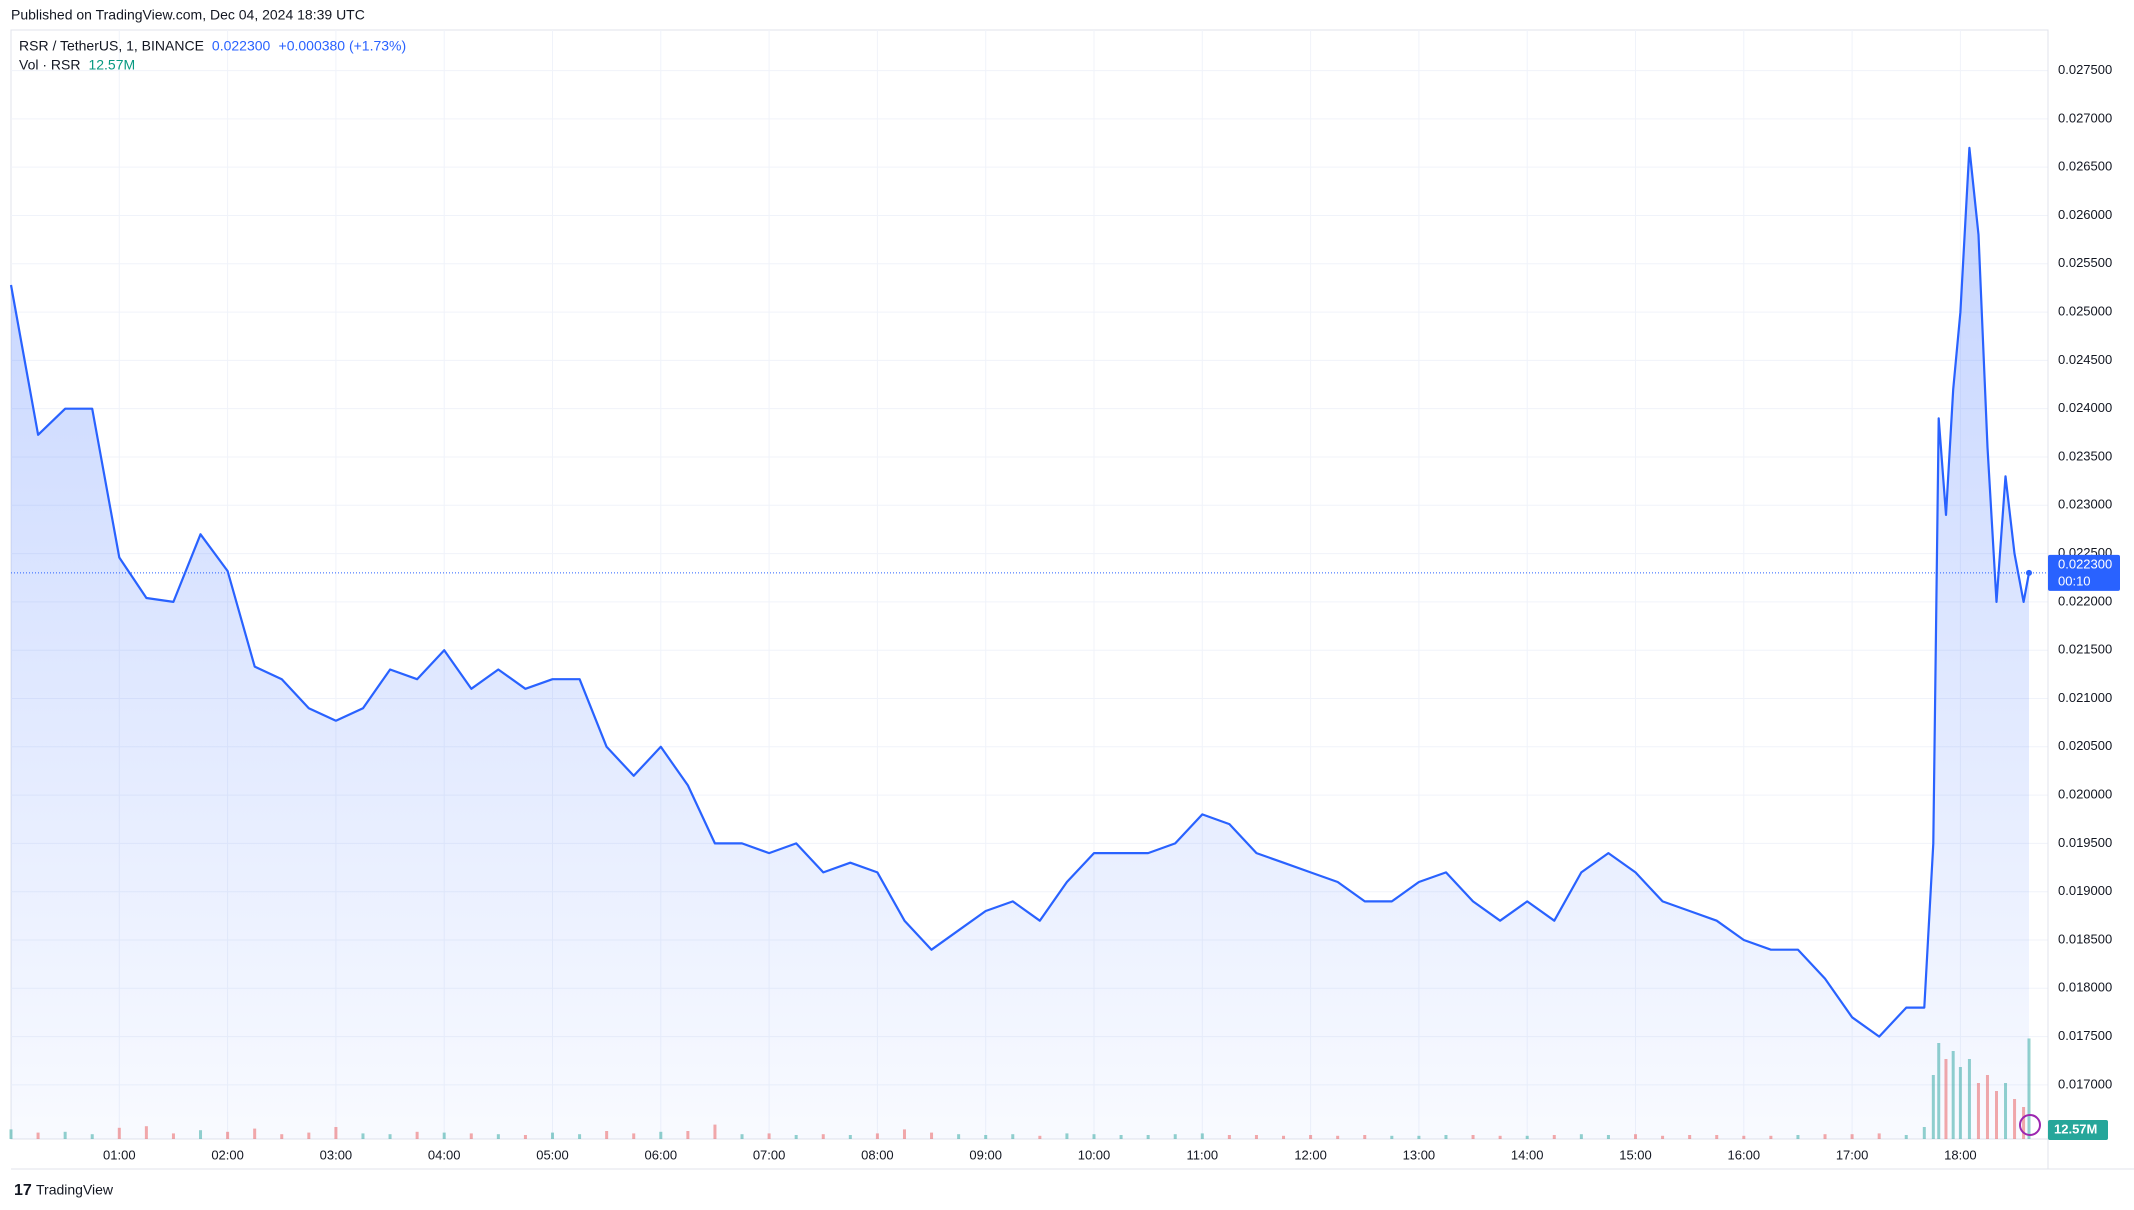 The height and width of the screenshot is (1210, 2134). What do you see at coordinates (2074, 580) in the screenshot?
I see `countdown: 00:10` at bounding box center [2074, 580].